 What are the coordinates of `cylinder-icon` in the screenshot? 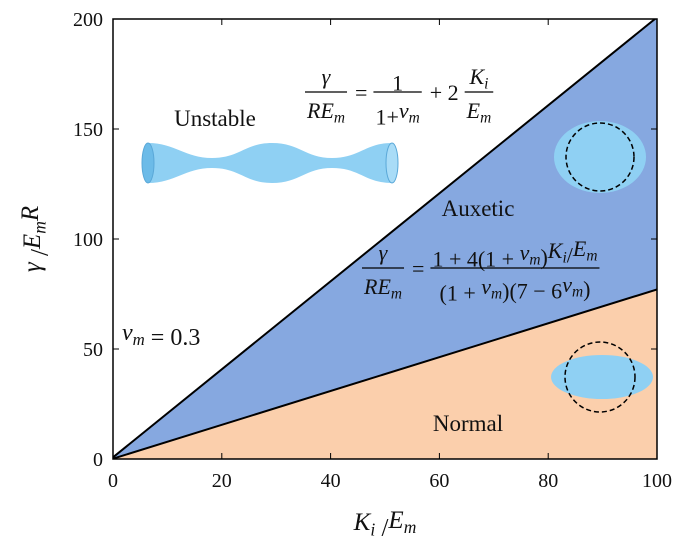 It's located at (270, 163).